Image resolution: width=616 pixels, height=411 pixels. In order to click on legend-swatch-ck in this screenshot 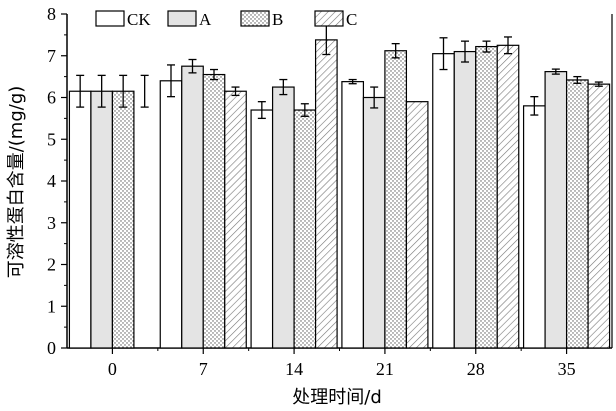, I will do `click(110, 18)`.